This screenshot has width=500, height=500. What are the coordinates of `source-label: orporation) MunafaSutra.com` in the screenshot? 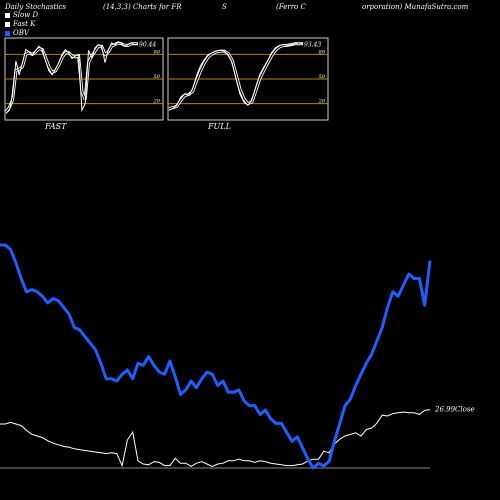 It's located at (415, 7).